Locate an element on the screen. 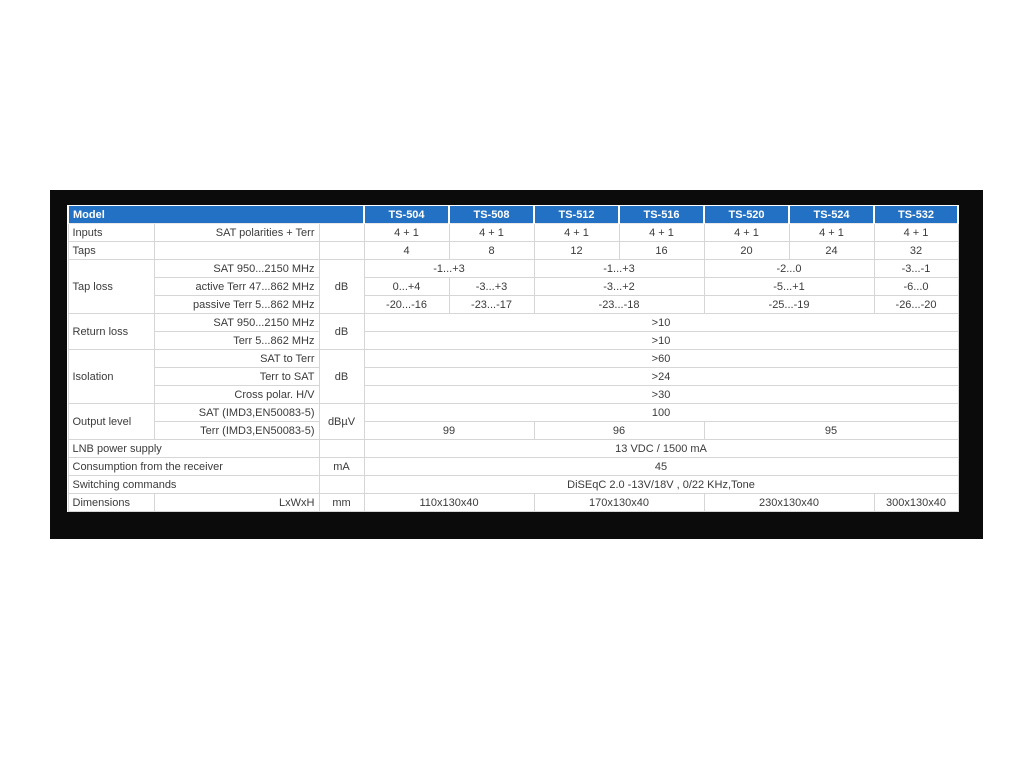  value-tap-loss-active-ts512-516: -3...+2 is located at coordinates (619, 286).